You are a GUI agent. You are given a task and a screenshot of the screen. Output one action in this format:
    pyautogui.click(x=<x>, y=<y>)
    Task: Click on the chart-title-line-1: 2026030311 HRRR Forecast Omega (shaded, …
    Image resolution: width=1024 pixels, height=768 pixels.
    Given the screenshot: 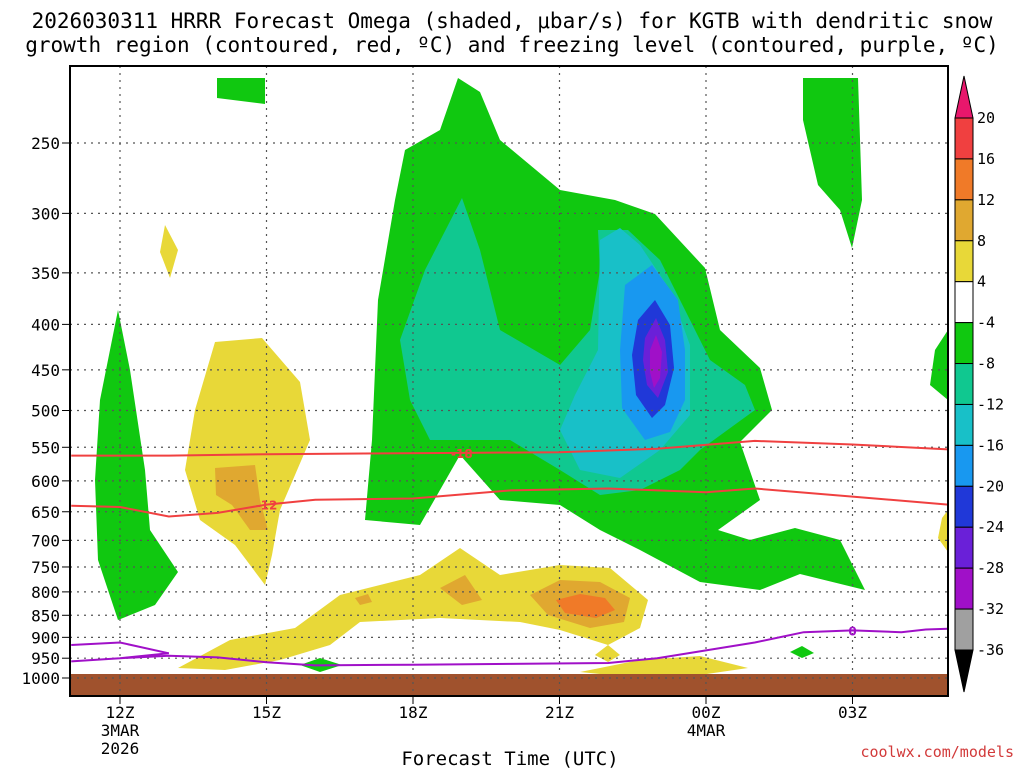 What is the action you would take?
    pyautogui.click(x=512, y=21)
    